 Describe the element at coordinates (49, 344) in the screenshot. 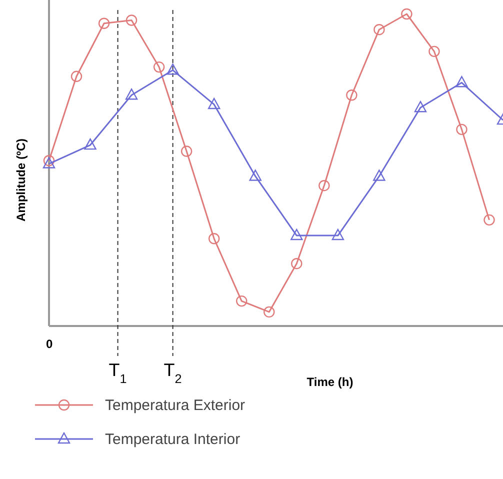

I see `text: 0` at that location.